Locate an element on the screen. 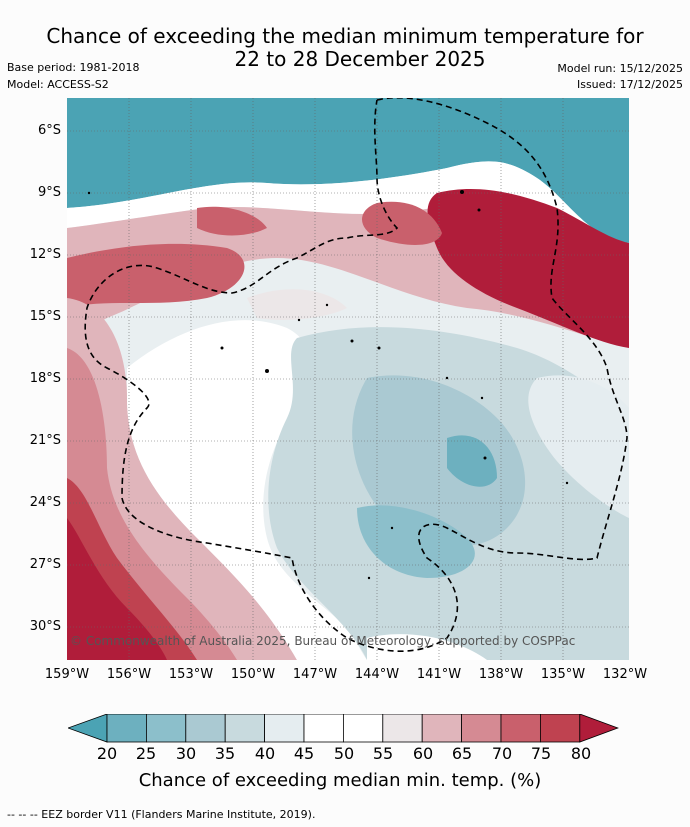 The width and height of the screenshot is (690, 827). colorbar-tick: 60 is located at coordinates (423, 753).